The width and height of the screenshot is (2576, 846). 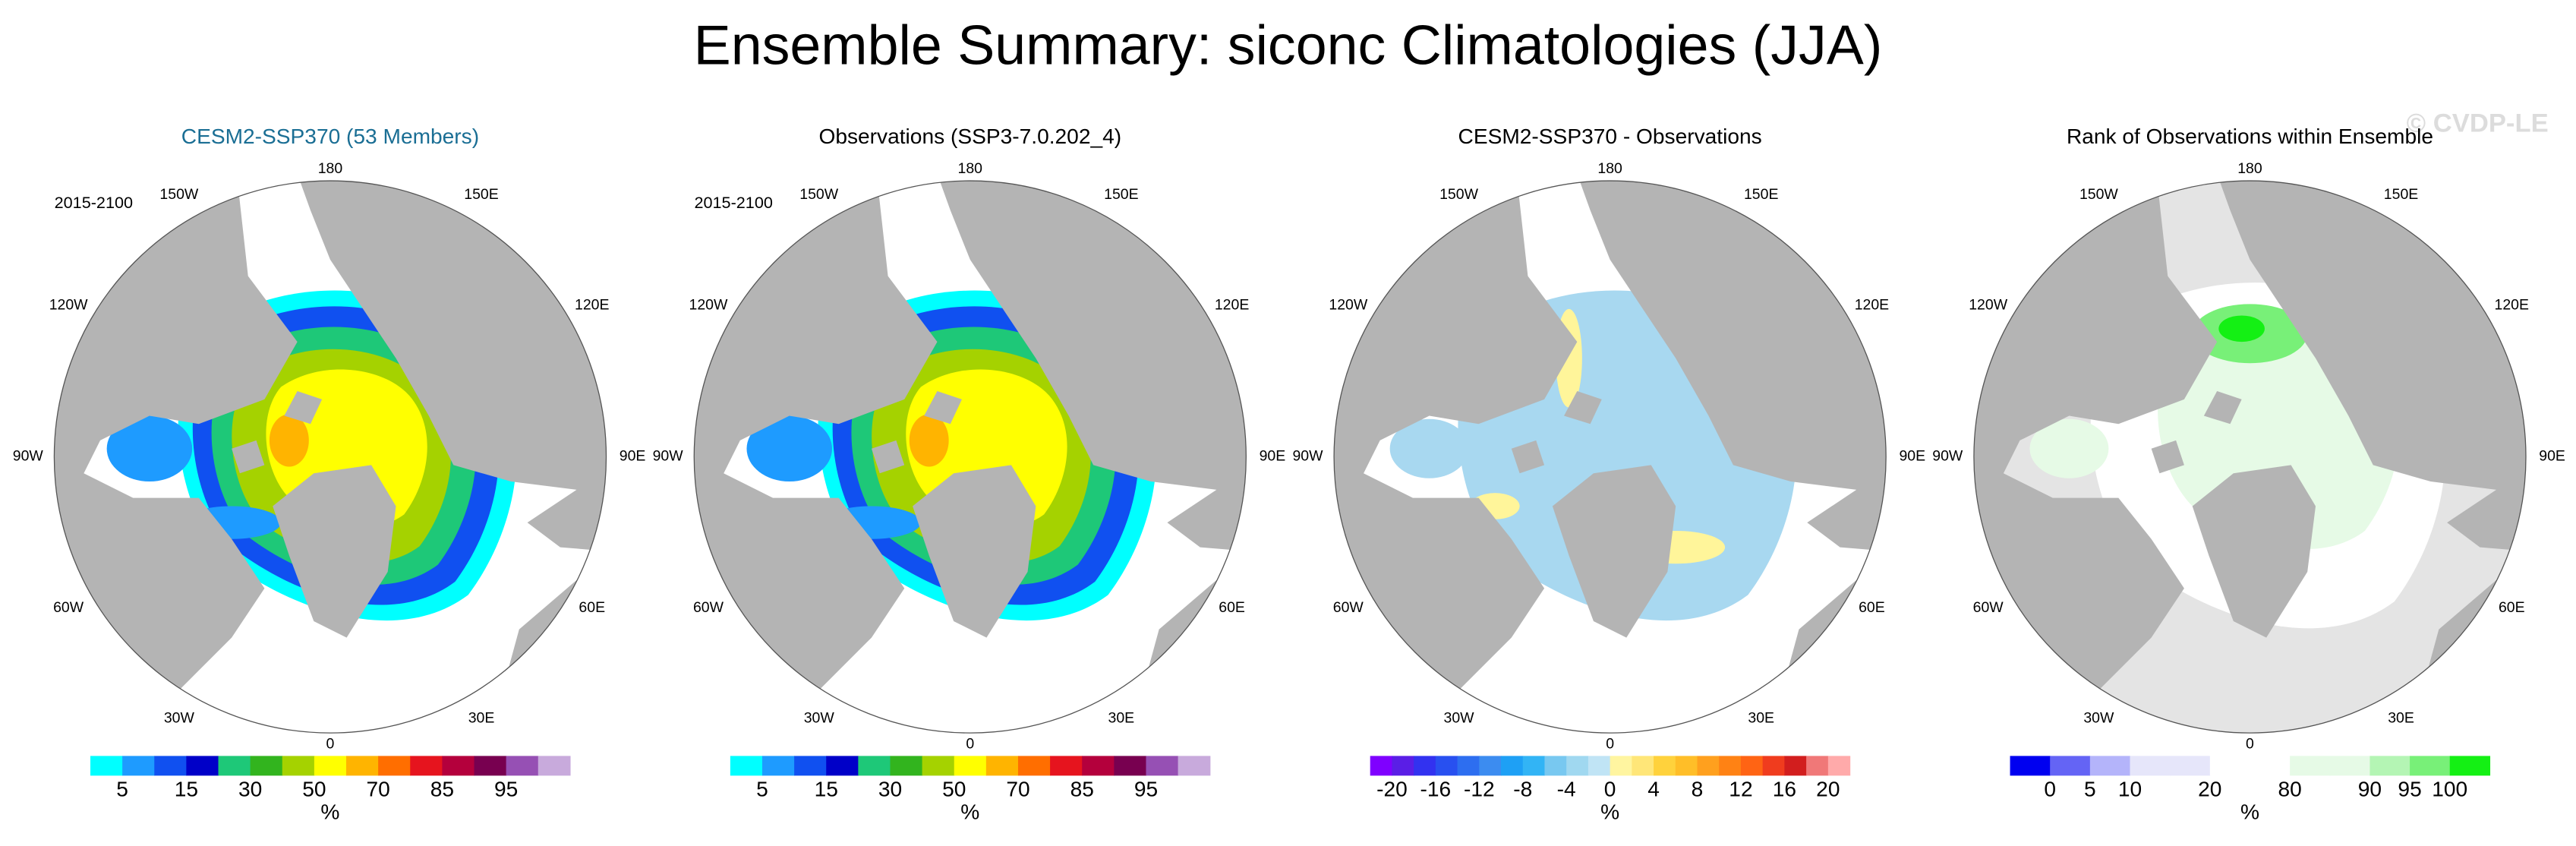 What do you see at coordinates (2449, 789) in the screenshot?
I see `colorbar-label: 100` at bounding box center [2449, 789].